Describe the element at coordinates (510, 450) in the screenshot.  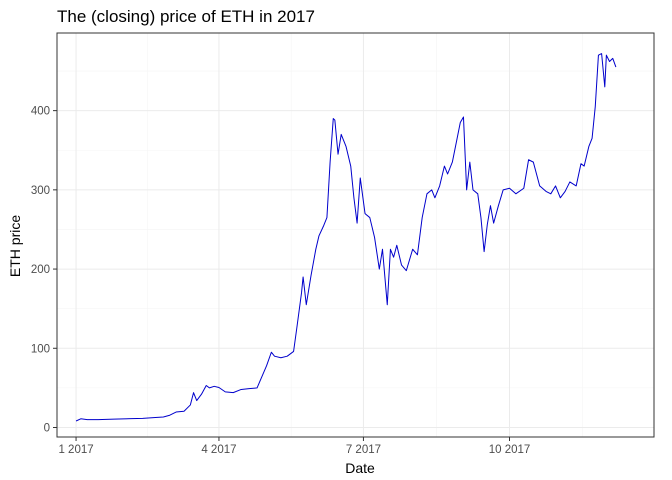
I see `x-tick-label: 10 2017` at that location.